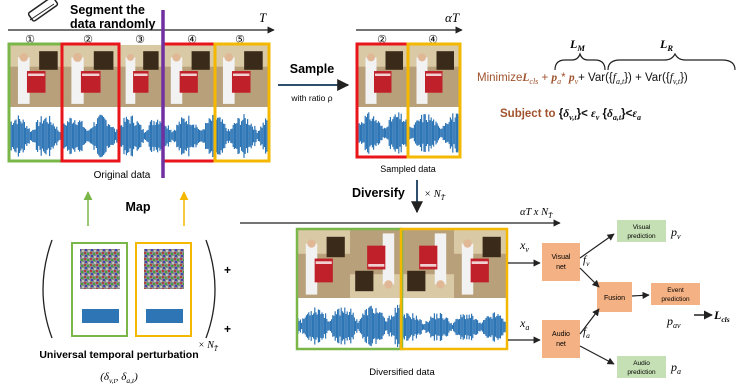 This screenshot has width=736, height=389. What do you see at coordinates (382, 40) in the screenshot?
I see `sampled-segment-number: ②` at bounding box center [382, 40].